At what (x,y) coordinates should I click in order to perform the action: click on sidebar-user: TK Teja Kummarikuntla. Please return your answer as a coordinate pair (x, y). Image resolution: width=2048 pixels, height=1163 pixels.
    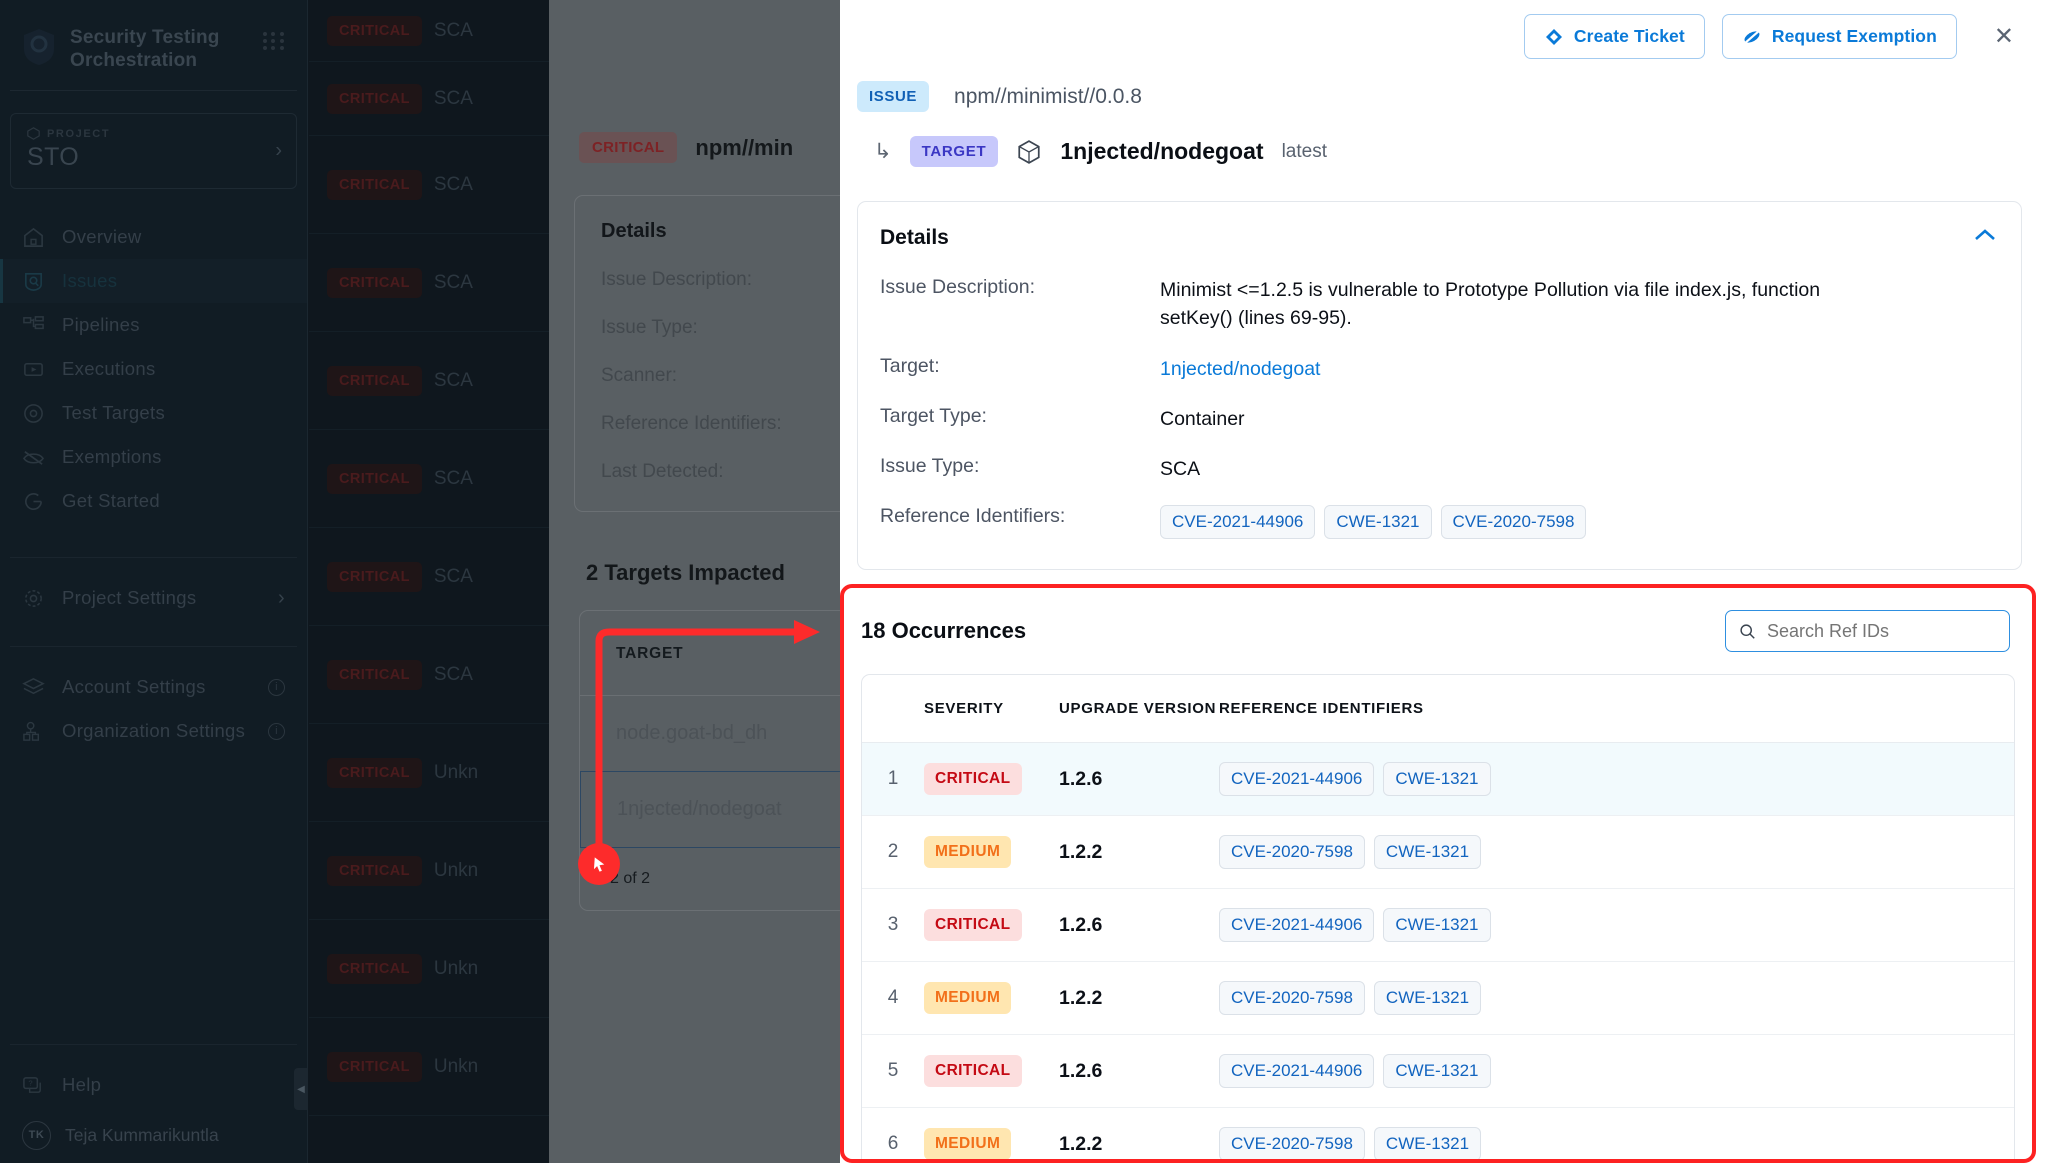
    Looking at the image, I should click on (153, 1135).